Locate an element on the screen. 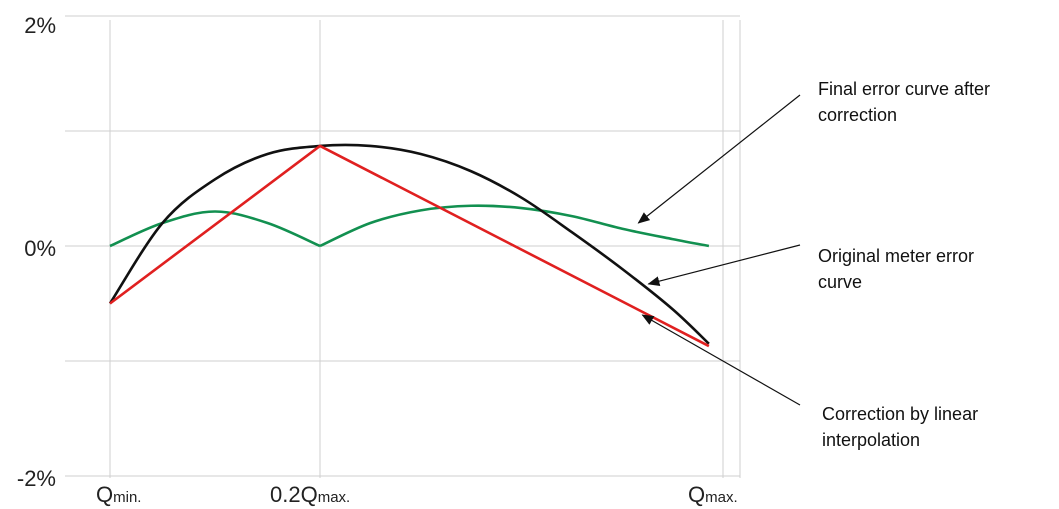 Image resolution: width=1059 pixels, height=509 pixels. x-tick-label-0-2qmax: 0.2Qmax. is located at coordinates (310, 494).